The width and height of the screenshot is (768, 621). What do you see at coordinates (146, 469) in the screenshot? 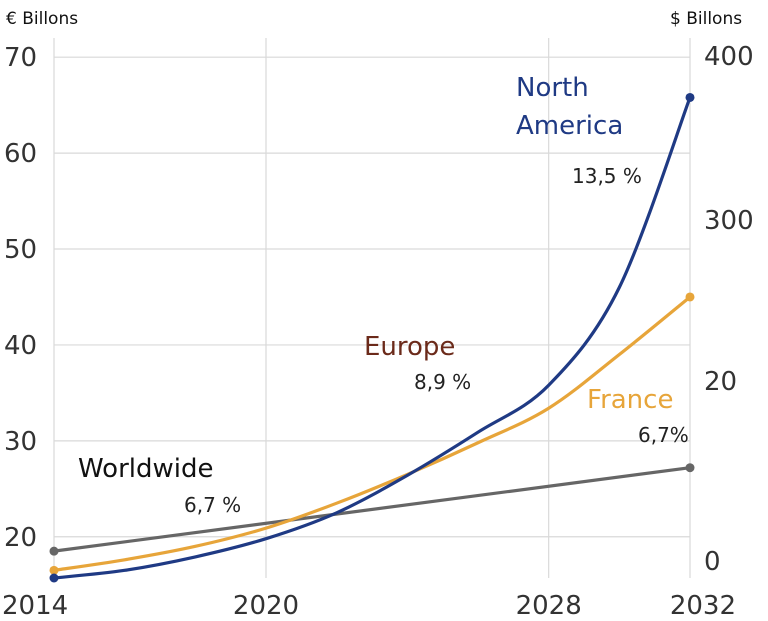
I see `worldwide-label: Worldwide` at bounding box center [146, 469].